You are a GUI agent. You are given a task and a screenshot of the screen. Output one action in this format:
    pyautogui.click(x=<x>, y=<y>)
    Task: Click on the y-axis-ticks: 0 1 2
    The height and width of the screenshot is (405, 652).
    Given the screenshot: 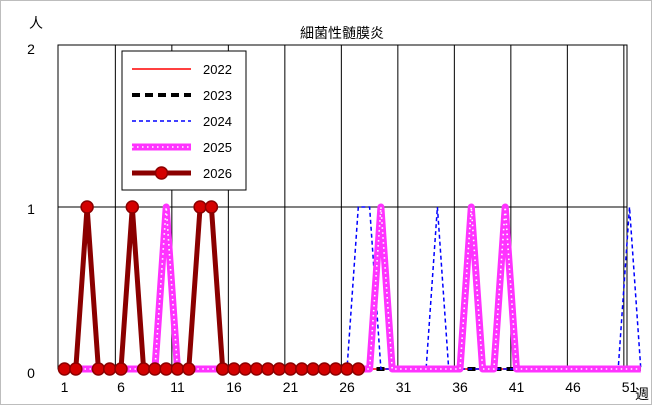 What is the action you would take?
    pyautogui.click(x=31, y=211)
    